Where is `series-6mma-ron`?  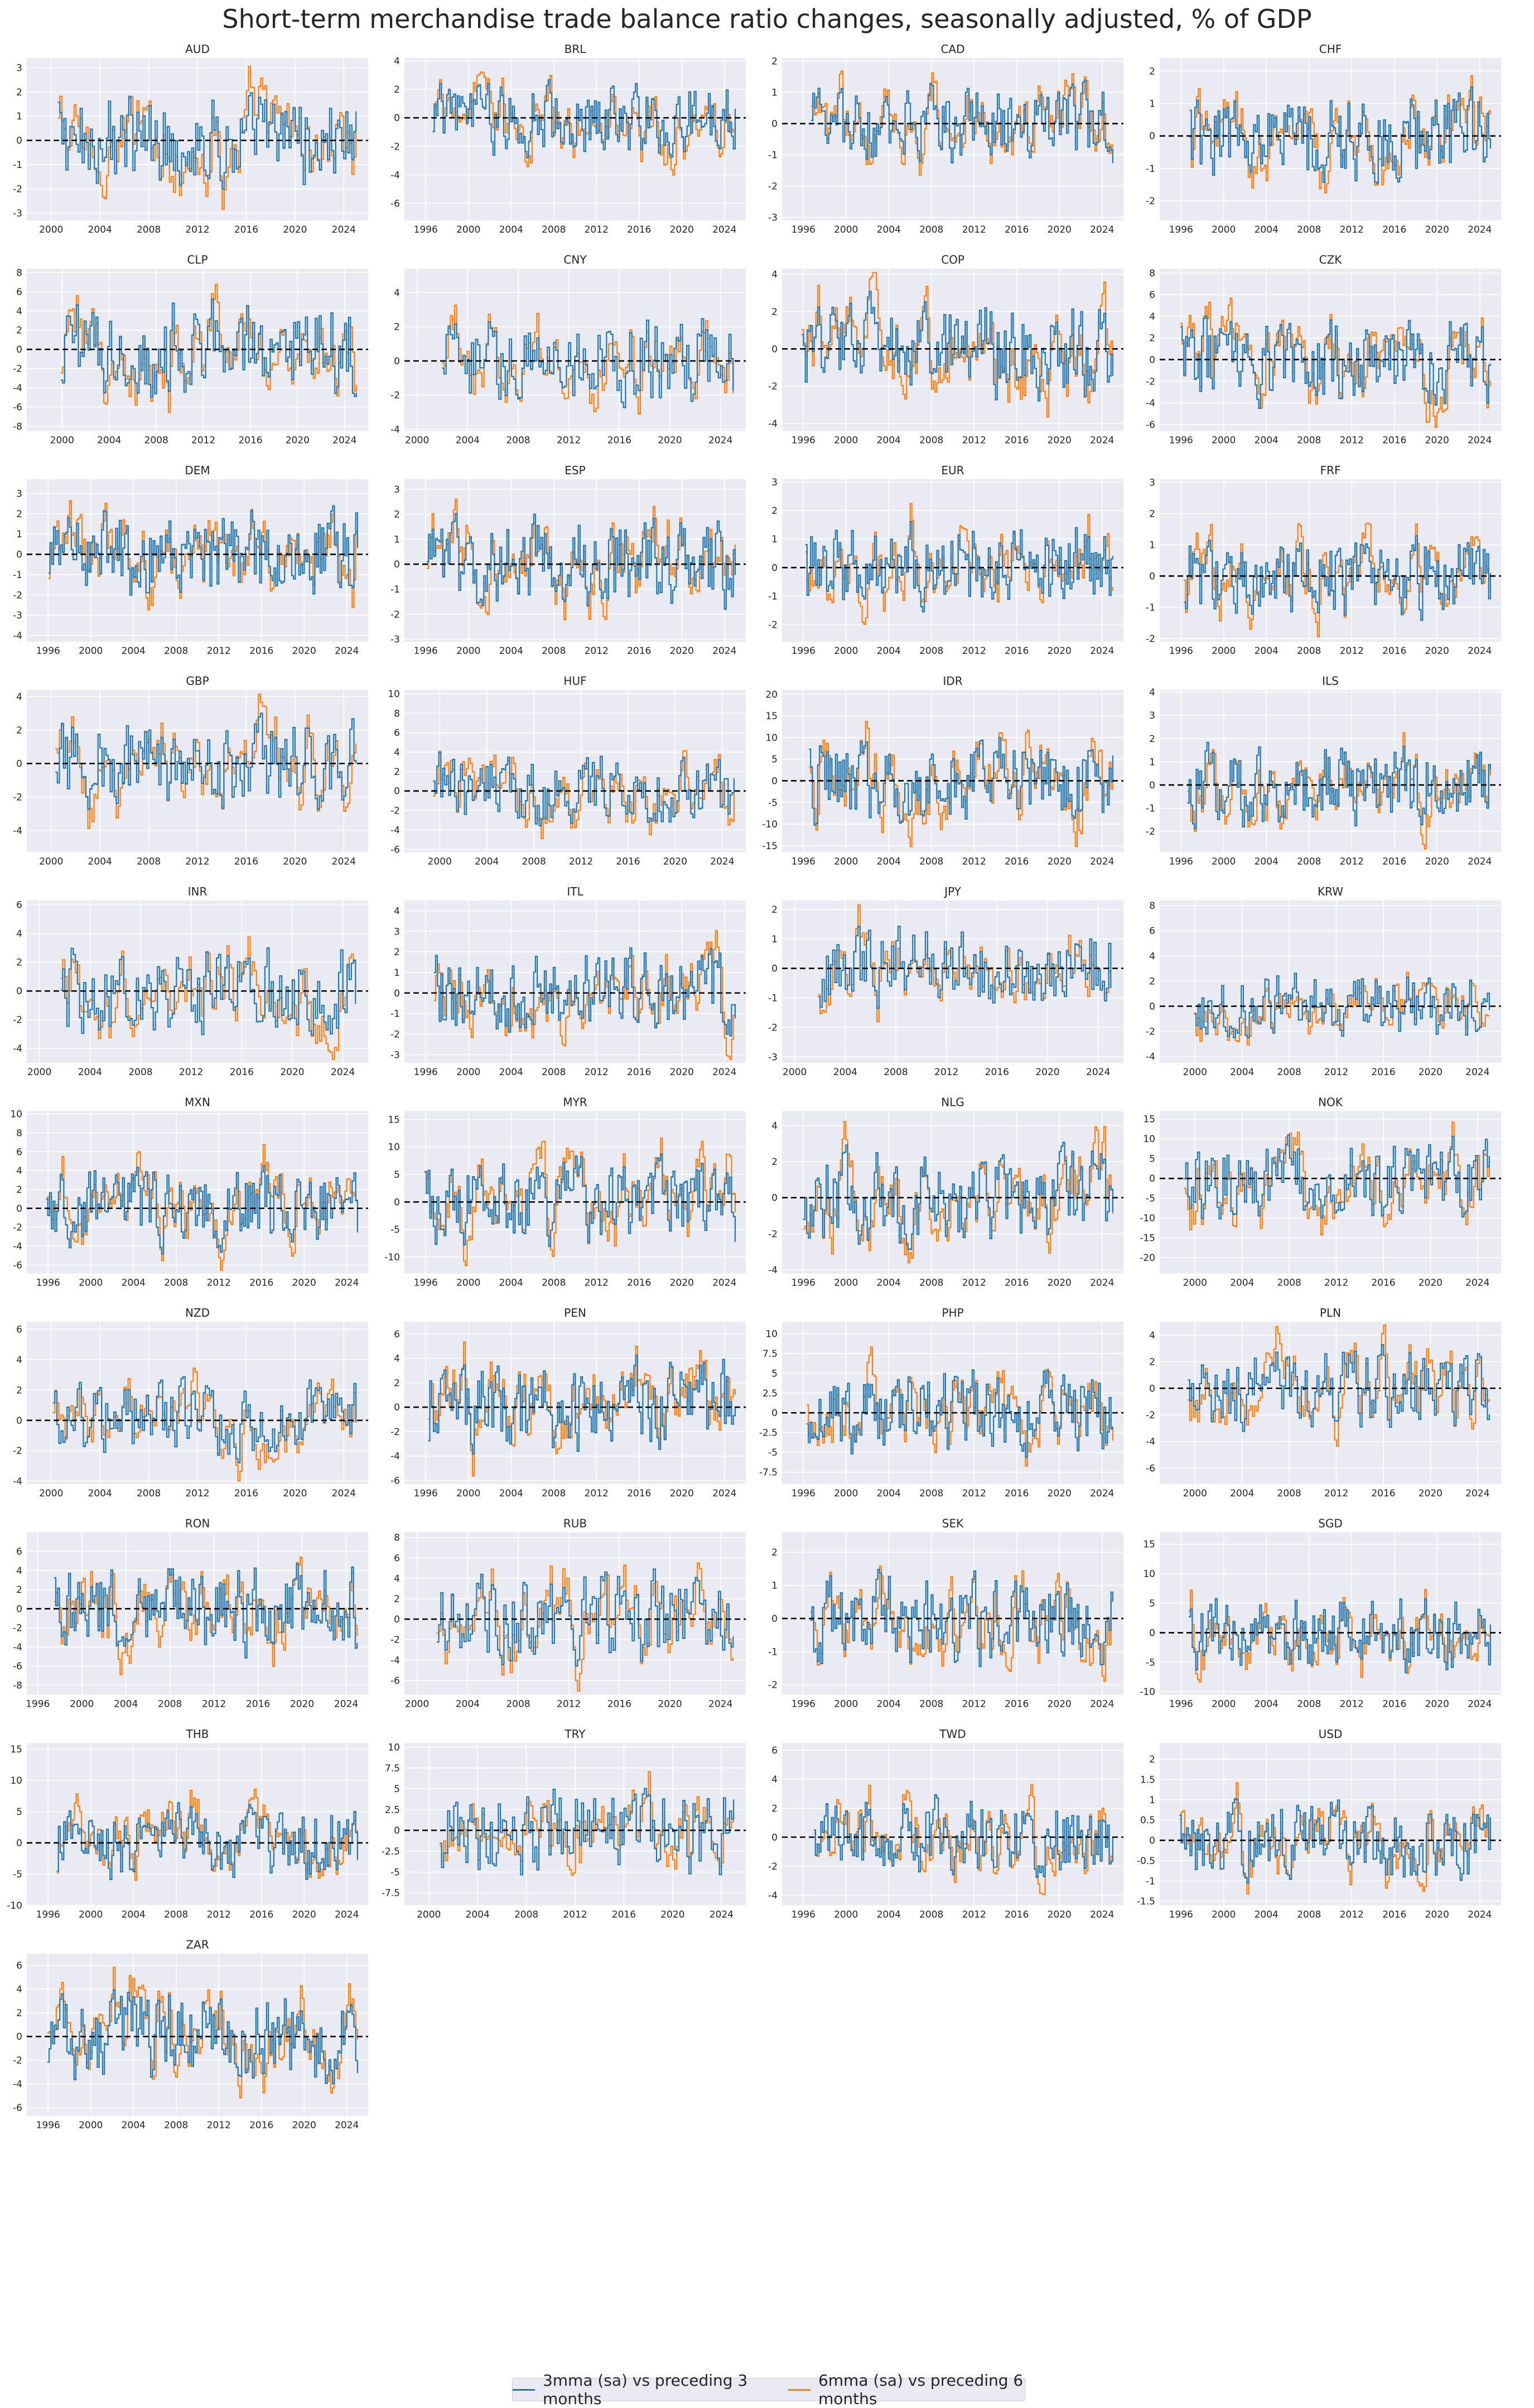 series-6mma-ron is located at coordinates (206, 1616).